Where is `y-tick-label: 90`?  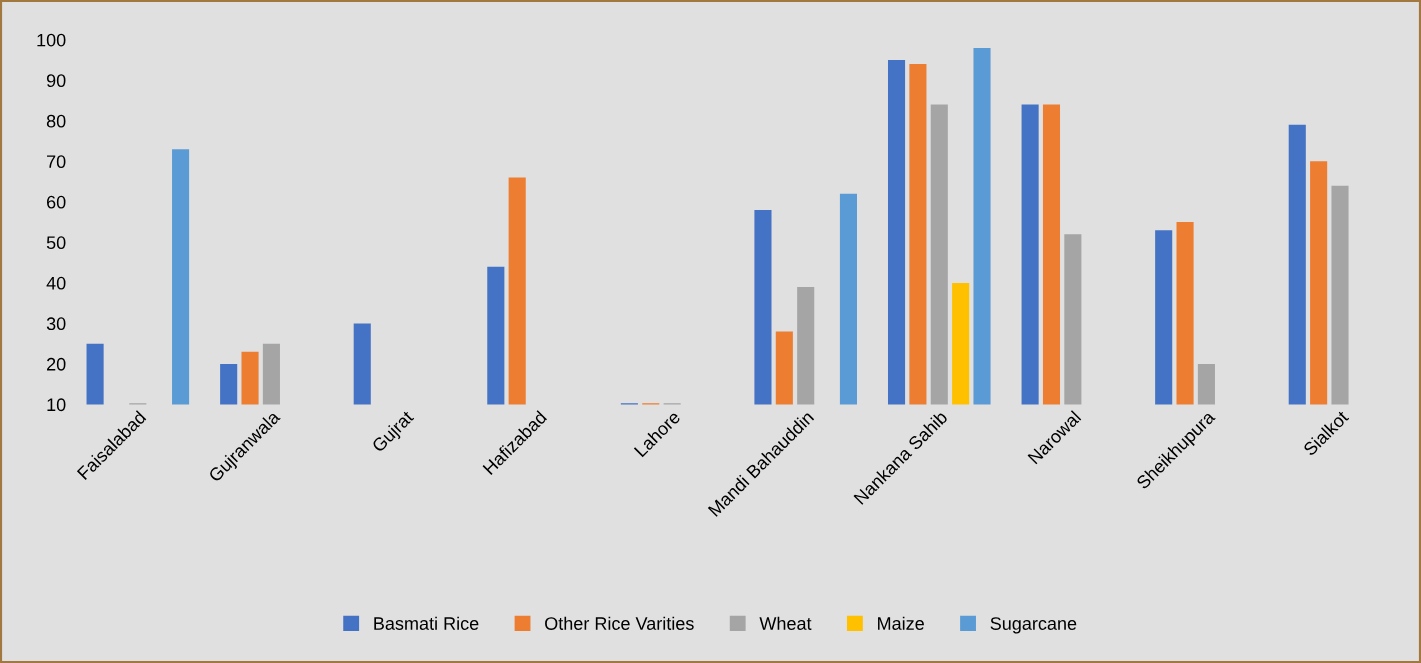 y-tick-label: 90 is located at coordinates (56, 81).